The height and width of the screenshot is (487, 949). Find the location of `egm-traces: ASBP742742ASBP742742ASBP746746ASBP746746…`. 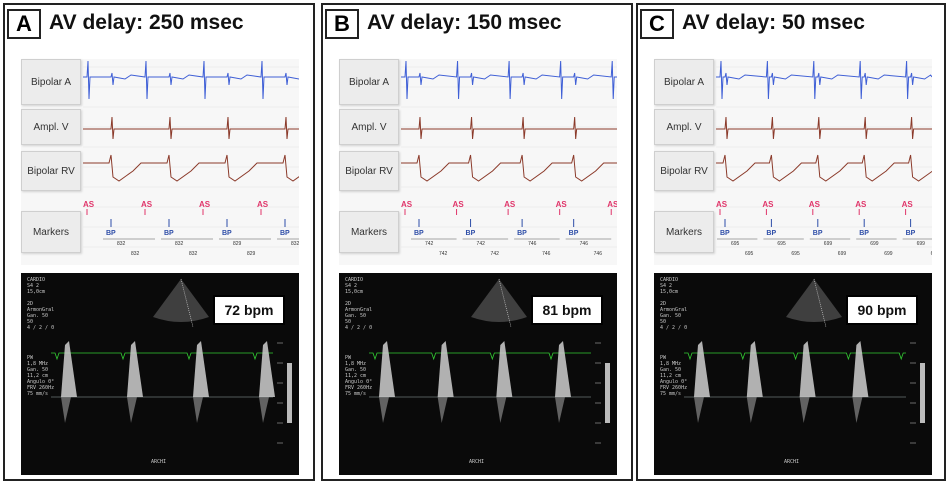

egm-traces: ASBP742742ASBP742742ASBP746746ASBP746746… is located at coordinates (509, 158).